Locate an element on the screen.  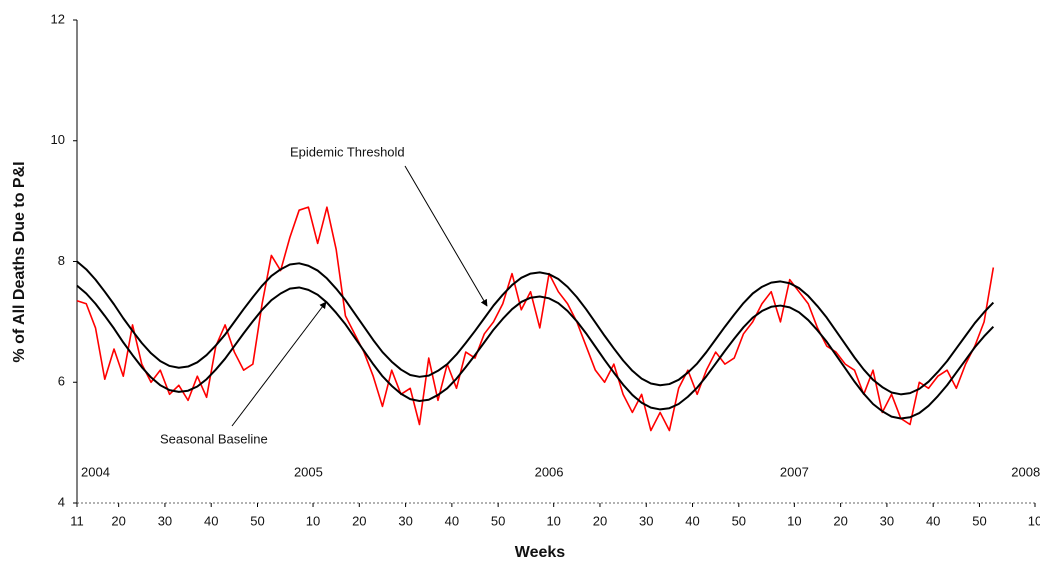
year-label: 2004 is located at coordinates (95, 471).